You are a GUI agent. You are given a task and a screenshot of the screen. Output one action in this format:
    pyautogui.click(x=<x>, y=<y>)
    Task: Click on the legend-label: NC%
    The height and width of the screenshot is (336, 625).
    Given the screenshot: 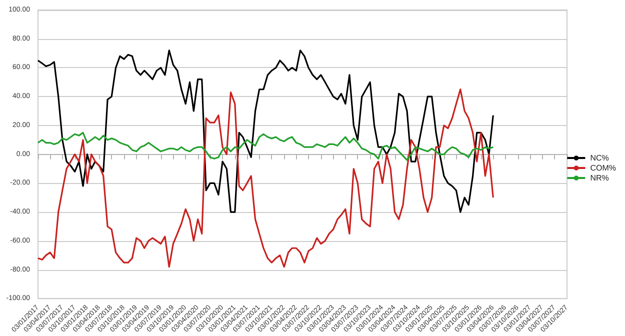 What is the action you would take?
    pyautogui.click(x=599, y=158)
    